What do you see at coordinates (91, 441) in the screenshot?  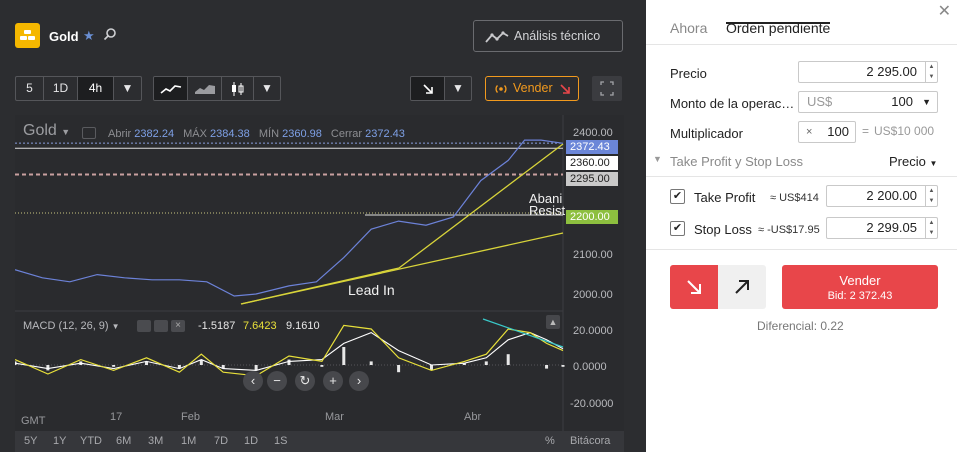 I see `range-ytd: YTD` at bounding box center [91, 441].